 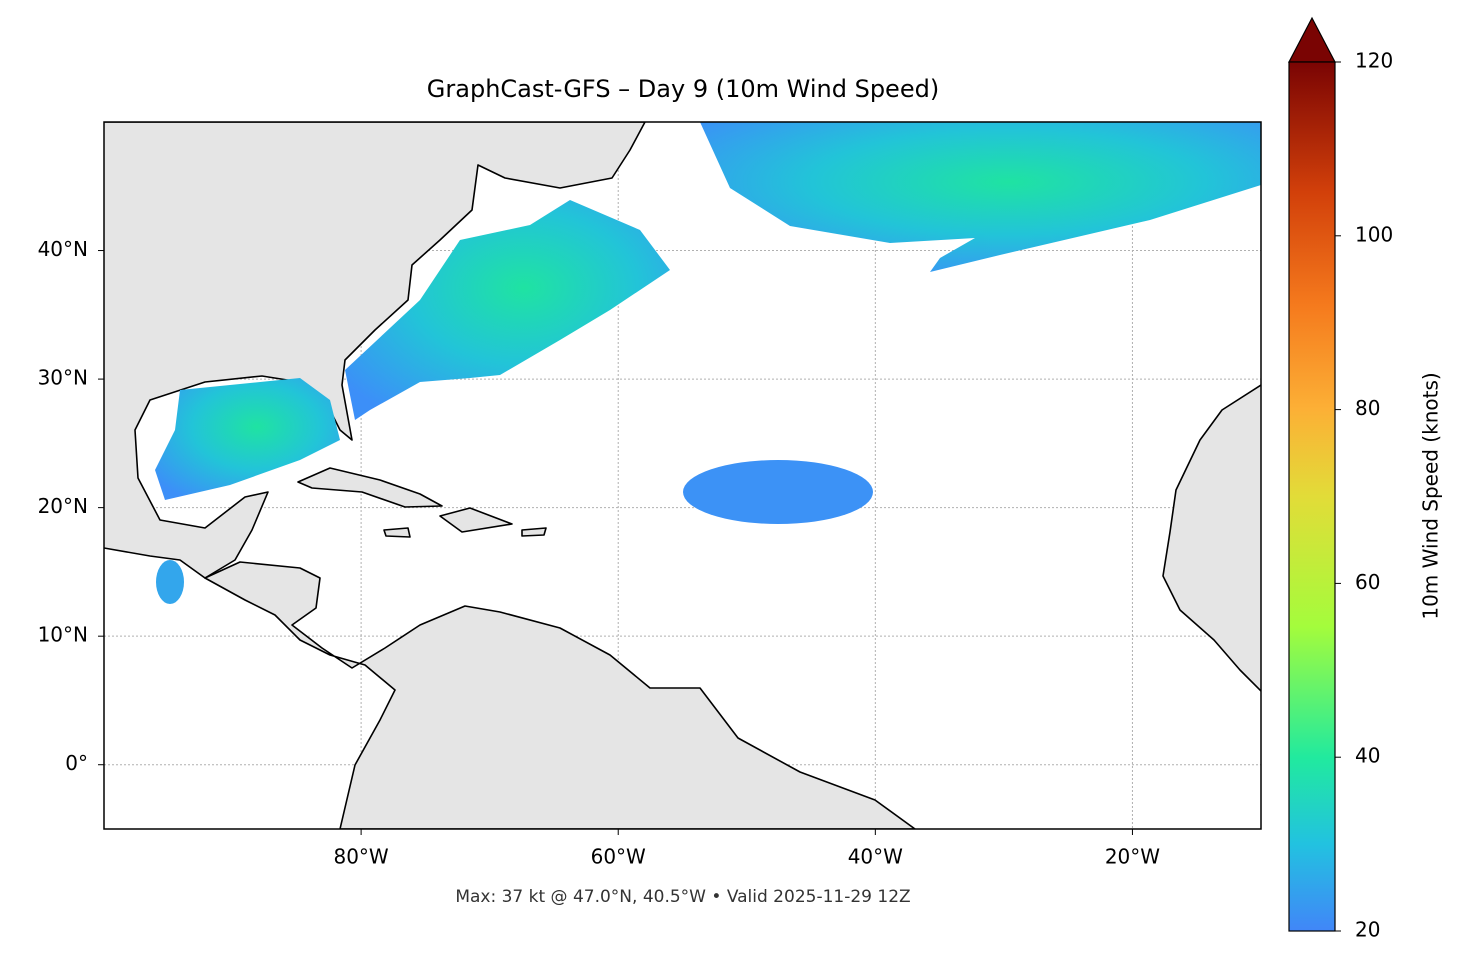 What do you see at coordinates (63, 249) in the screenshot?
I see `y-tick-label: 40°N` at bounding box center [63, 249].